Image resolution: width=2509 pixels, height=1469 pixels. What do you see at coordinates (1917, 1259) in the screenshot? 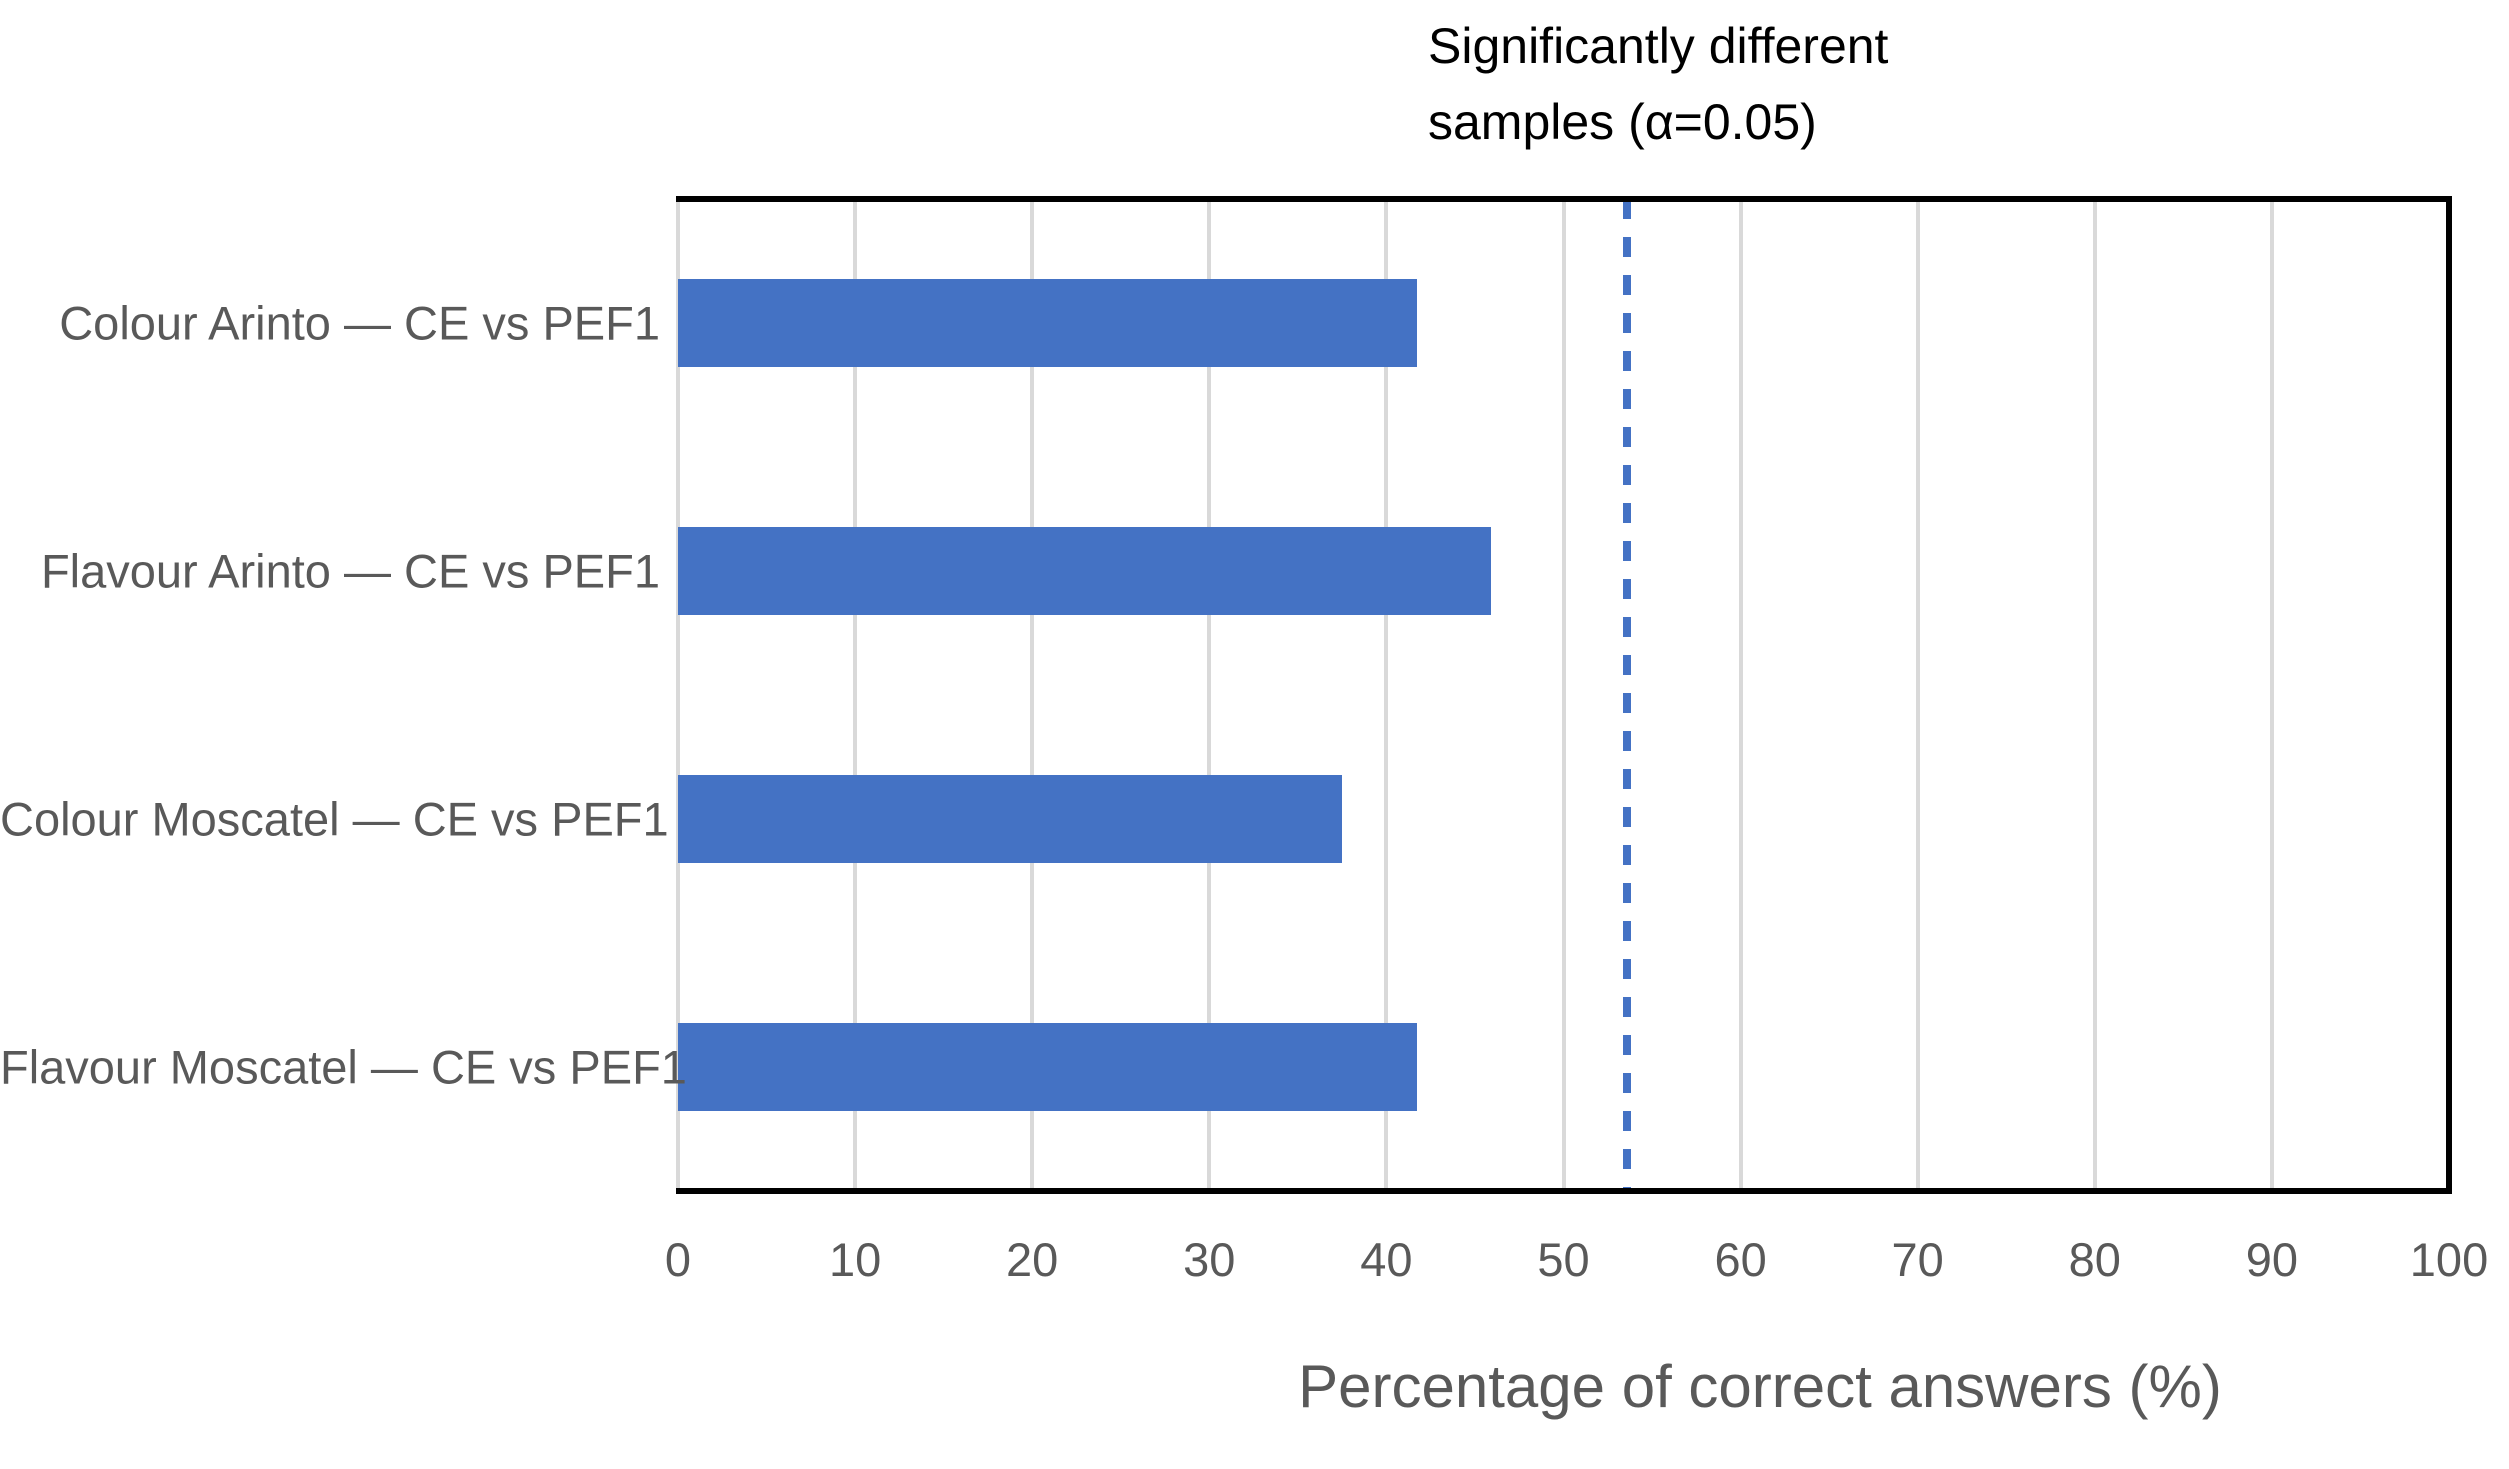
I see `x-tick-label: 70` at bounding box center [1917, 1259].